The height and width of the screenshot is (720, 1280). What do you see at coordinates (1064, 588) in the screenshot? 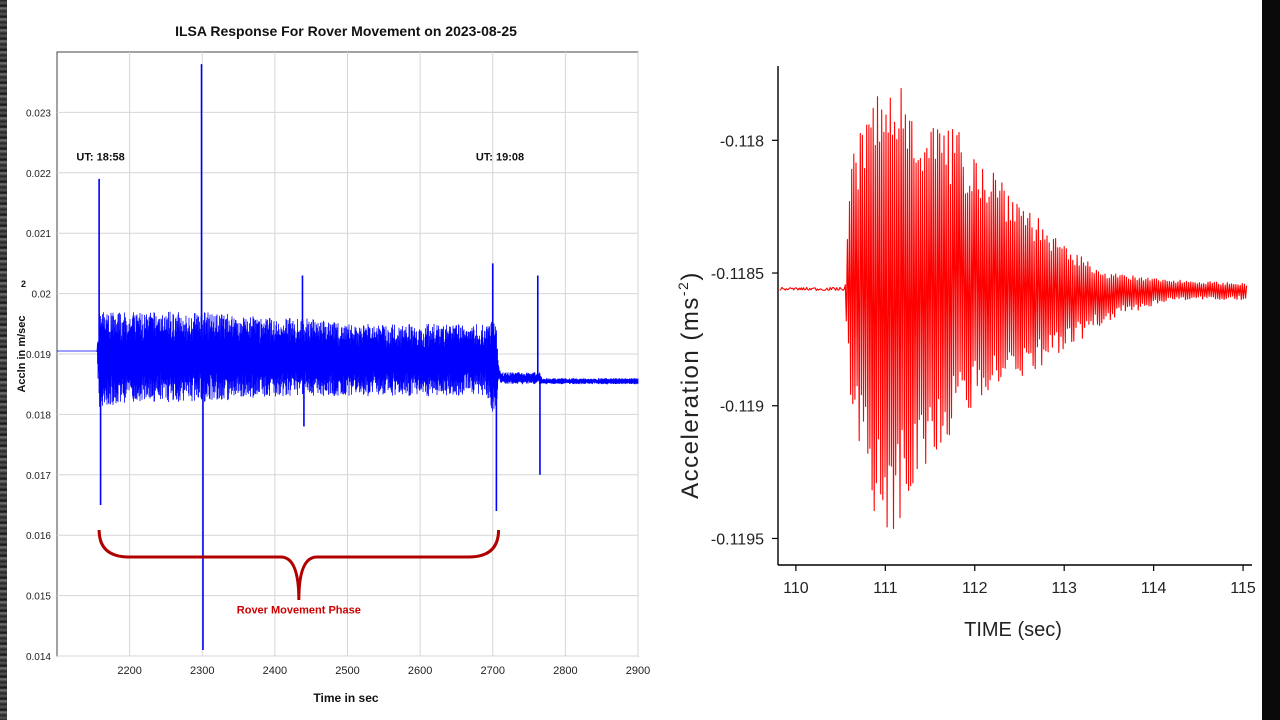
I see `right-x-tick-label: 113` at bounding box center [1064, 588].